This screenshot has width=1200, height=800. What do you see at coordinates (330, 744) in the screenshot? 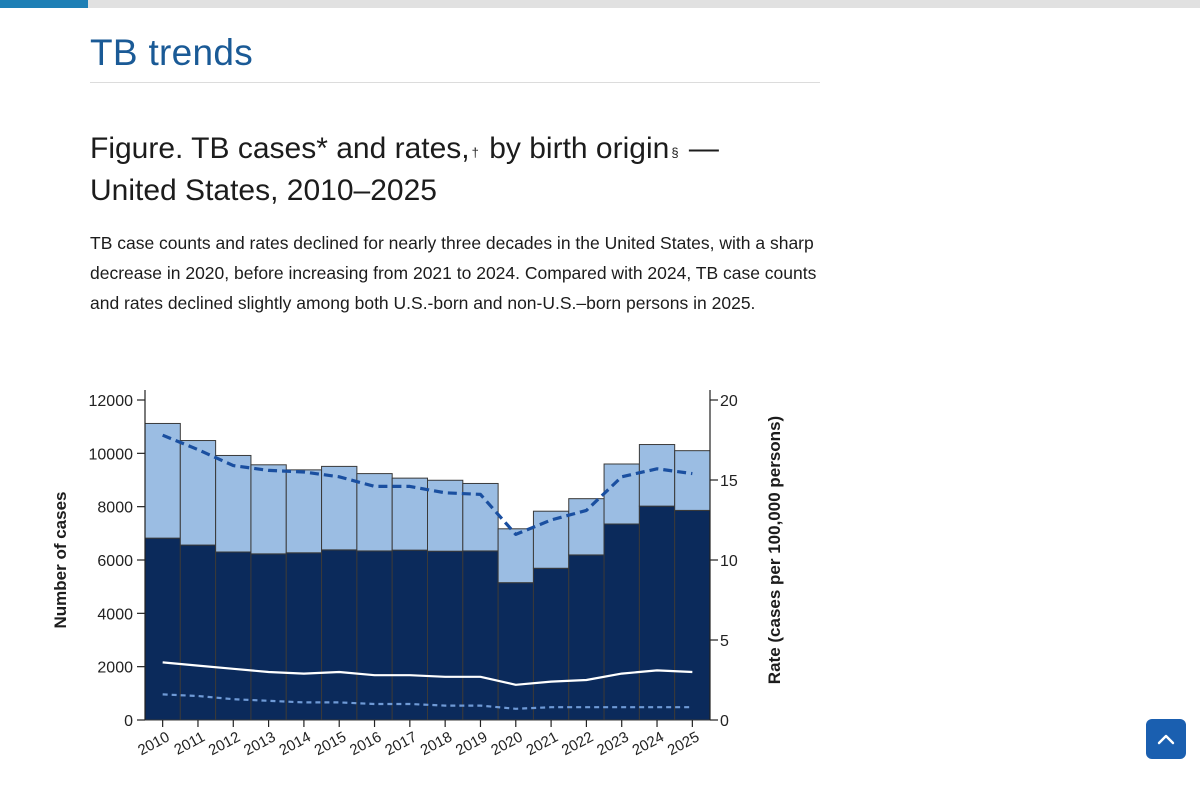
I see `x-tick-label-2015: 2015` at bounding box center [330, 744].